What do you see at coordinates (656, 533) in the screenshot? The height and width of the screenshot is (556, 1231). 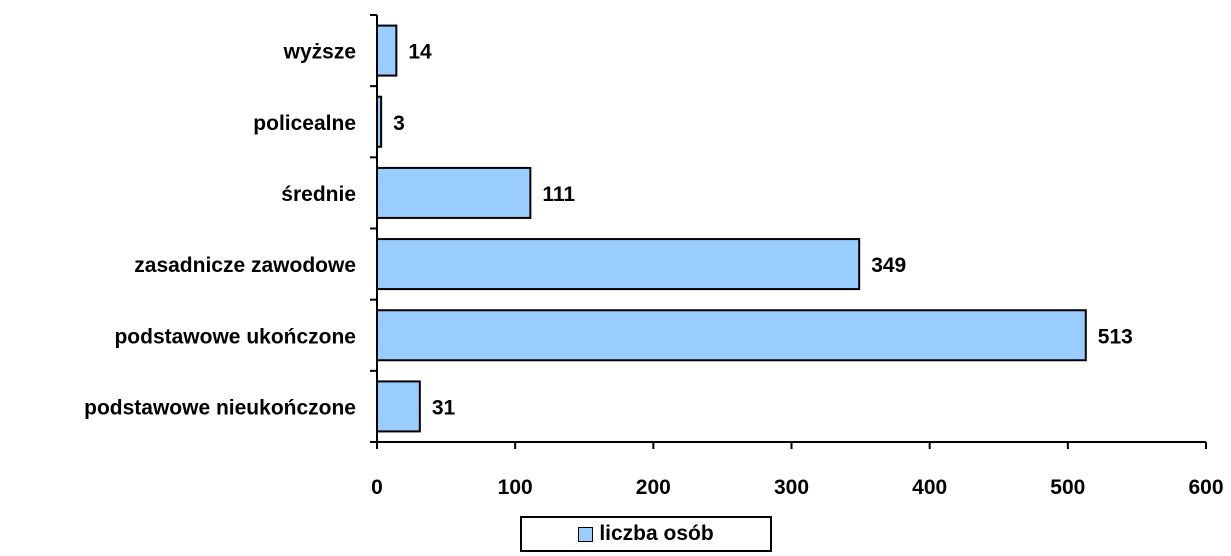 I see `legend-label: liczba osób` at bounding box center [656, 533].